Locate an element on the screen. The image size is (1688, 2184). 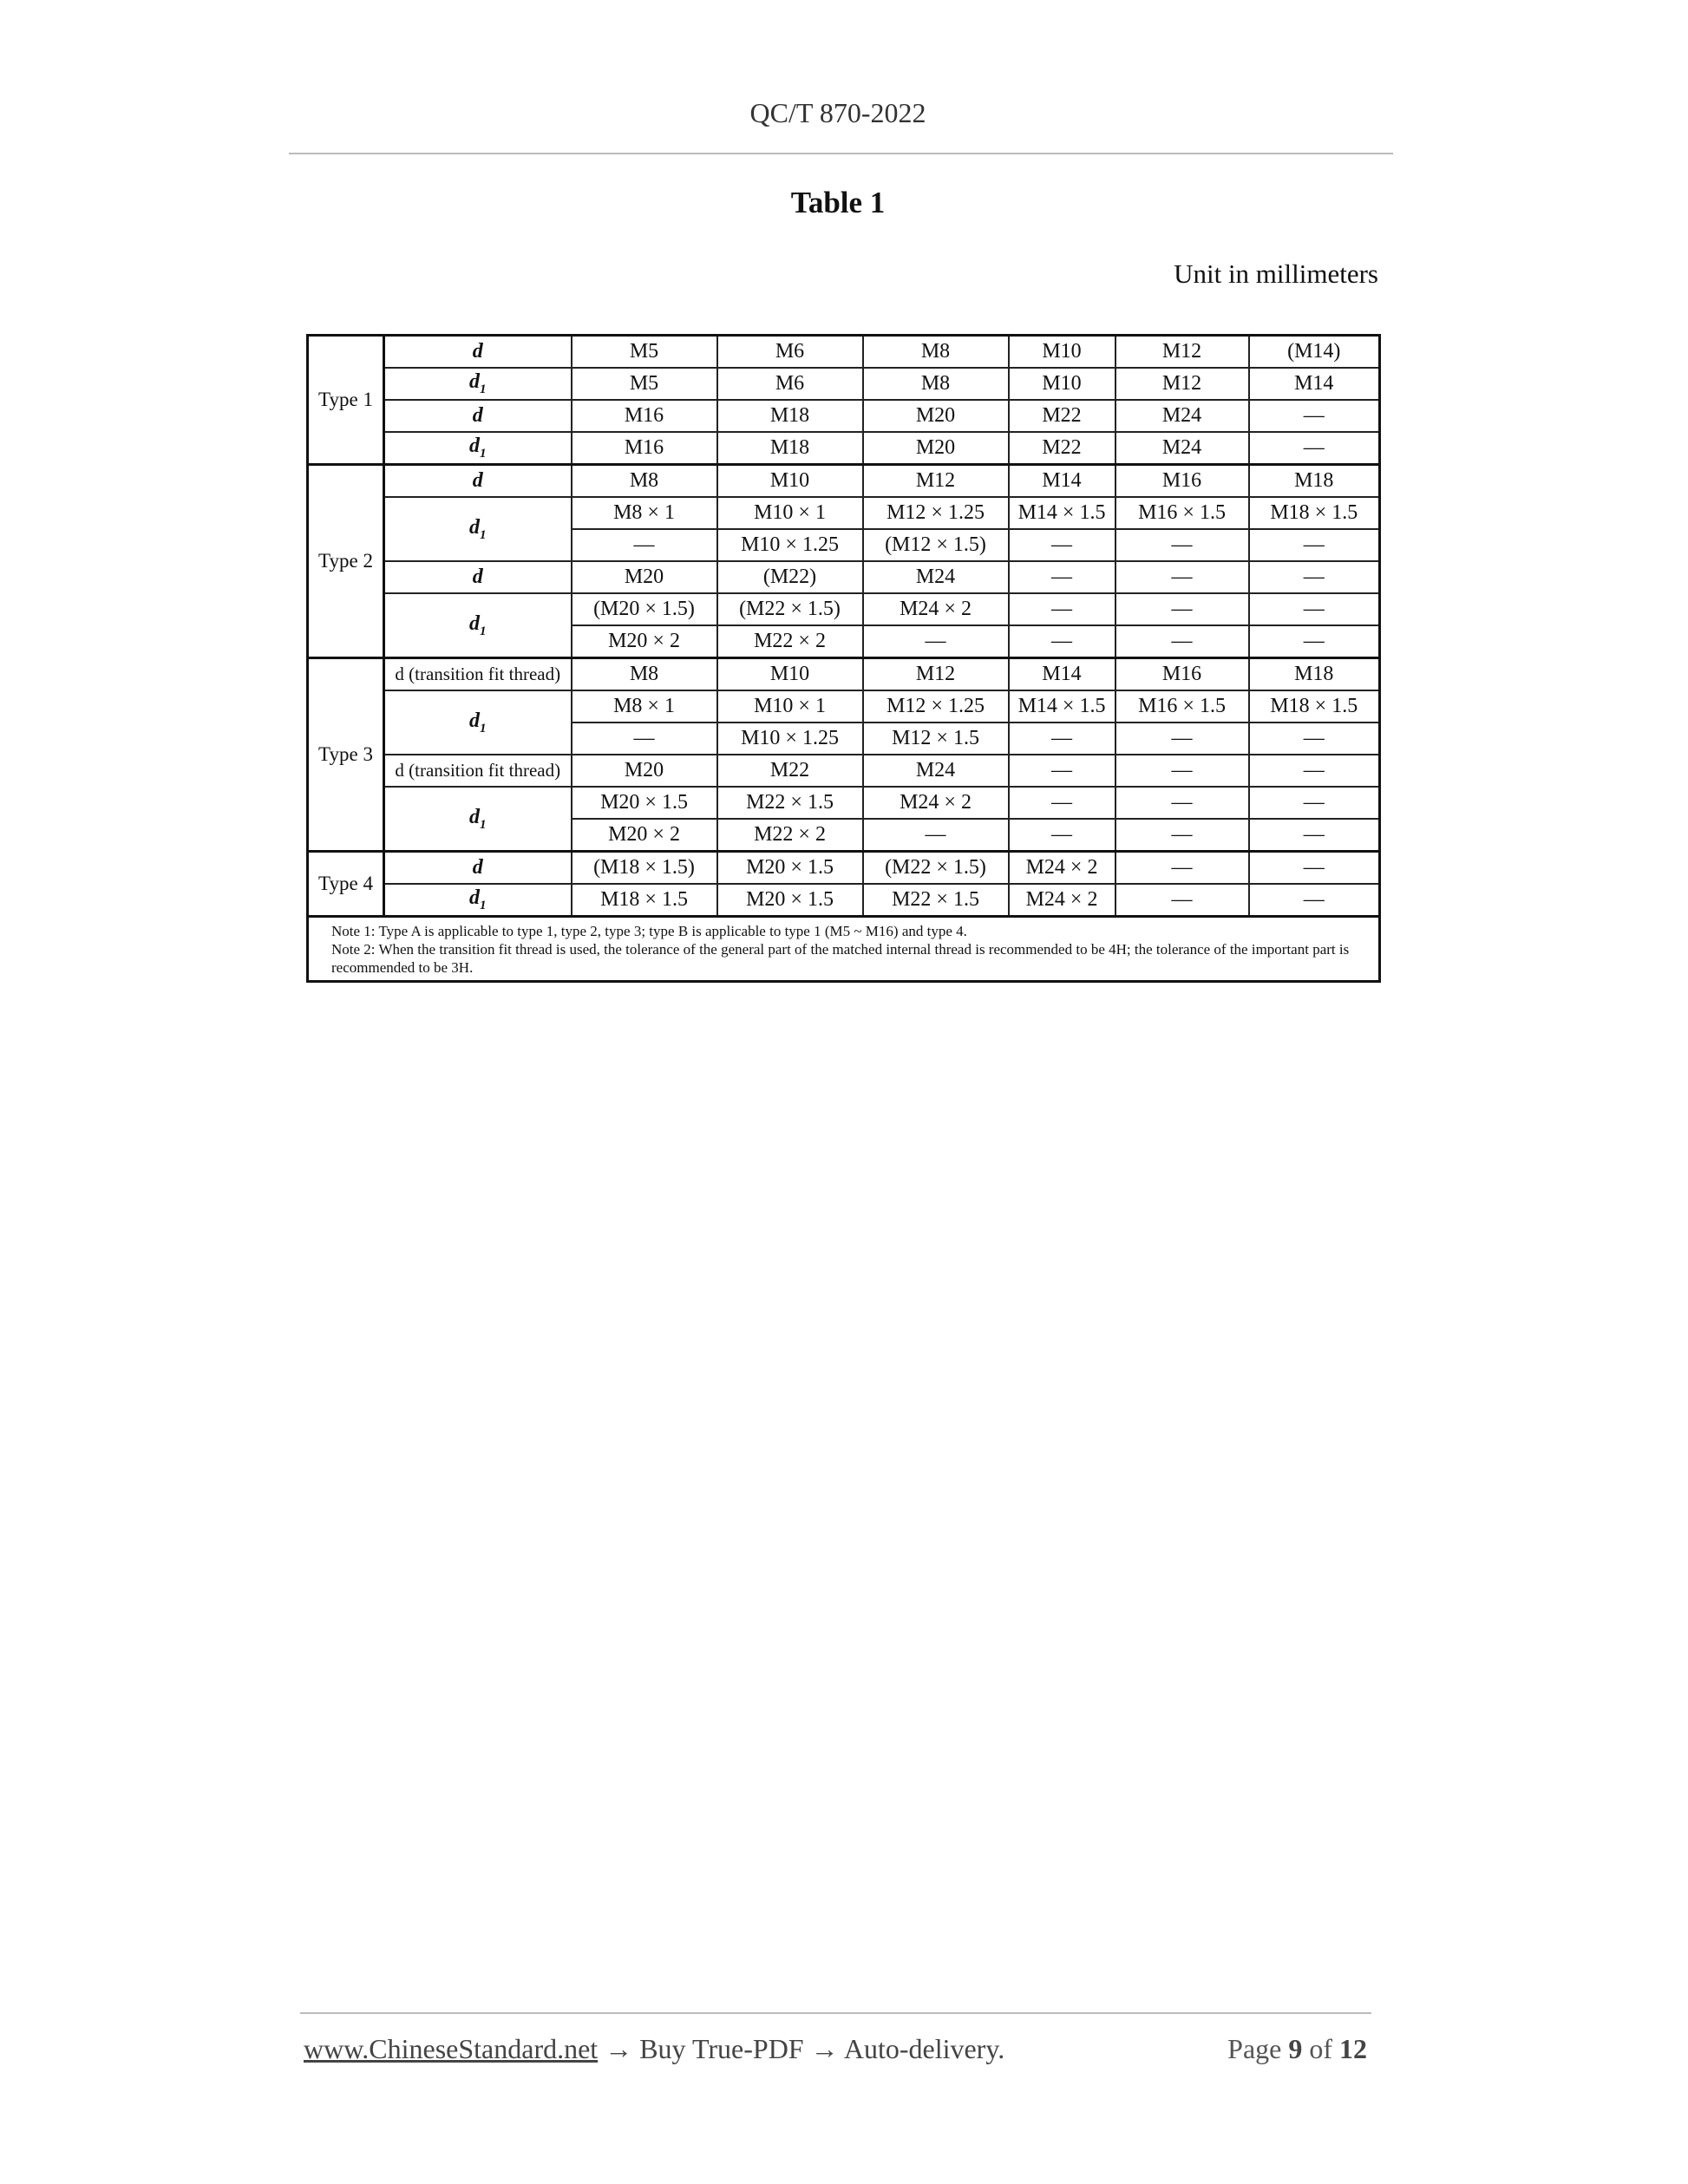
table-row: d1 M5 M6 M8 M10 M12 M14 is located at coordinates (844, 384).